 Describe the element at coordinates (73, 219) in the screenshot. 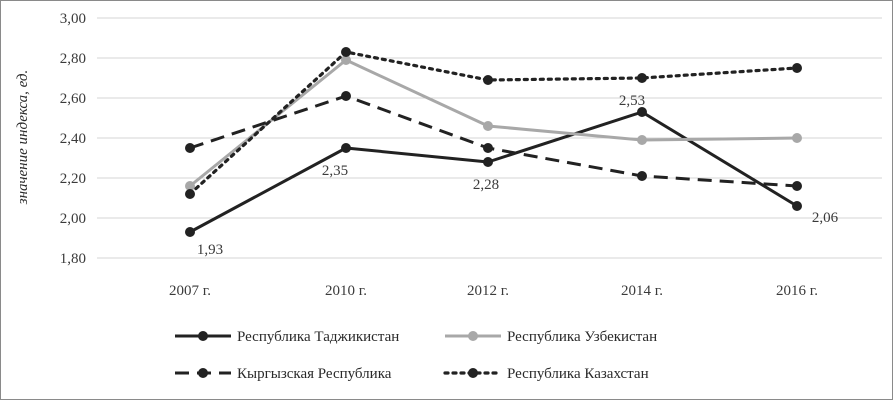

I see `y-tick-label: 2,00` at that location.